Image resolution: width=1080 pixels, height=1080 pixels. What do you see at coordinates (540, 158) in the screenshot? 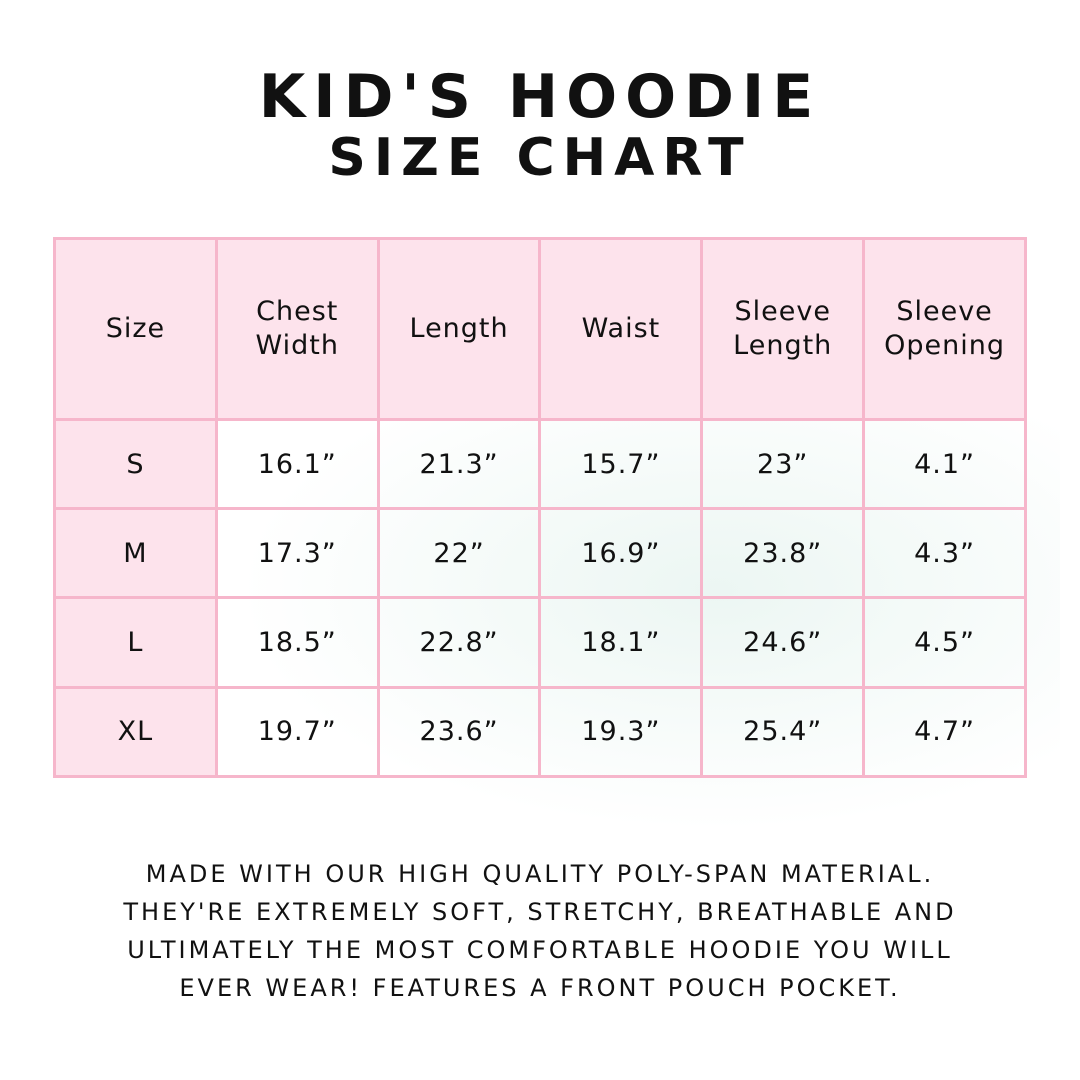
I see `title-line-2: Size Chart` at bounding box center [540, 158].